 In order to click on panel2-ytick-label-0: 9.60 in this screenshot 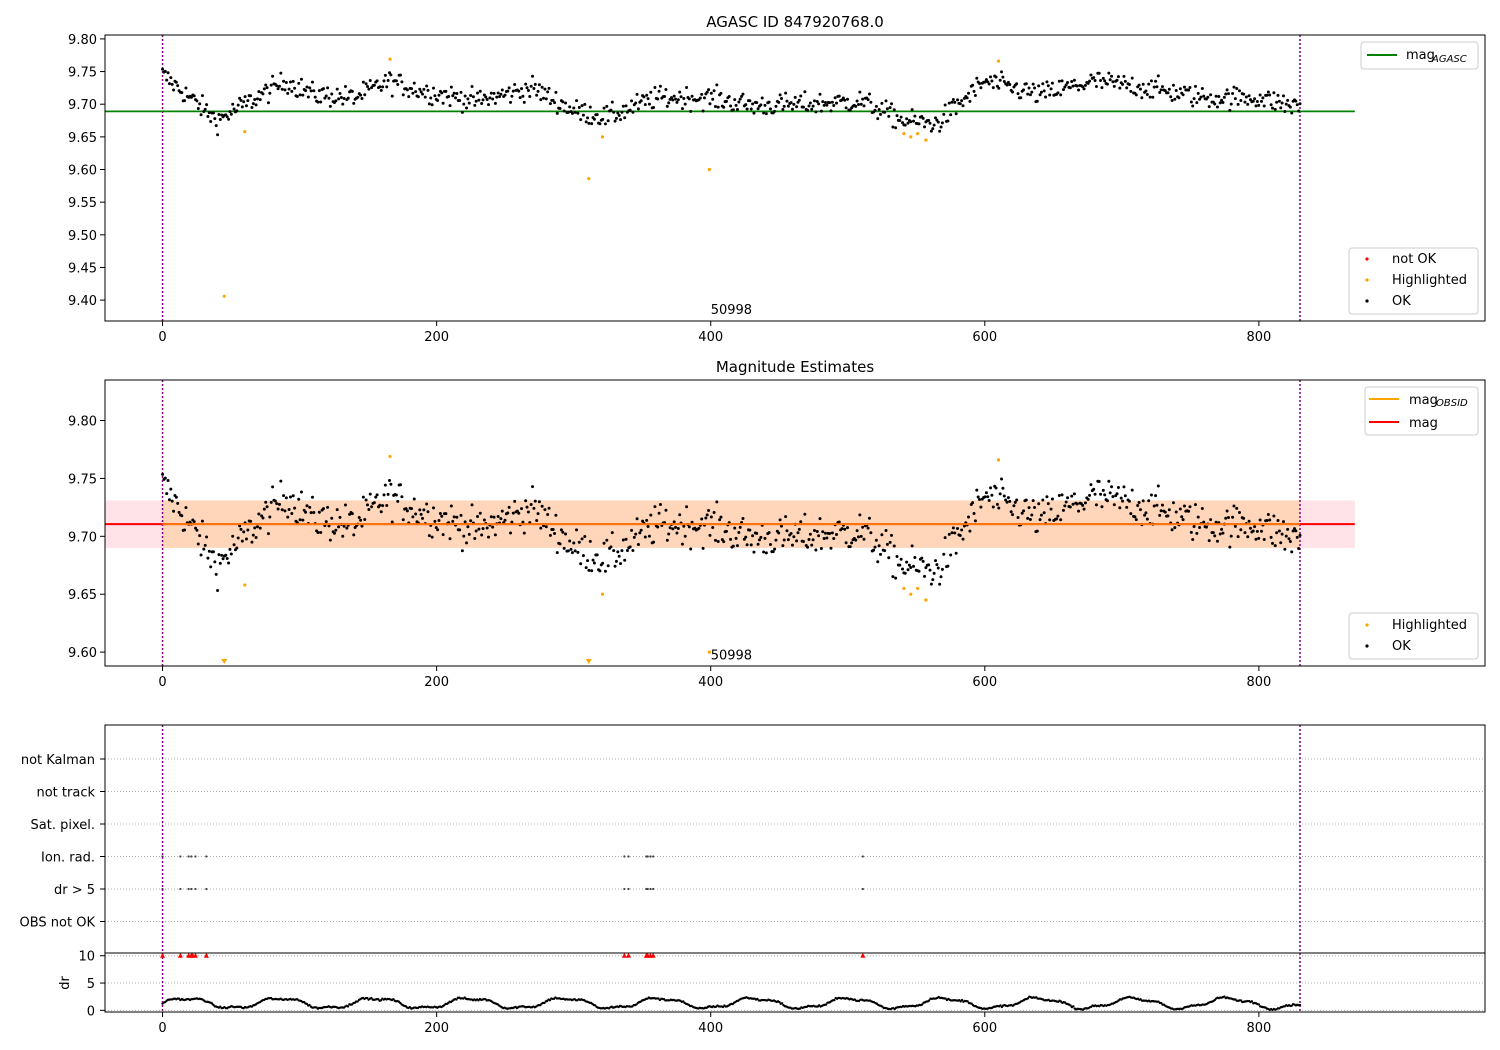, I will do `click(82, 653)`.